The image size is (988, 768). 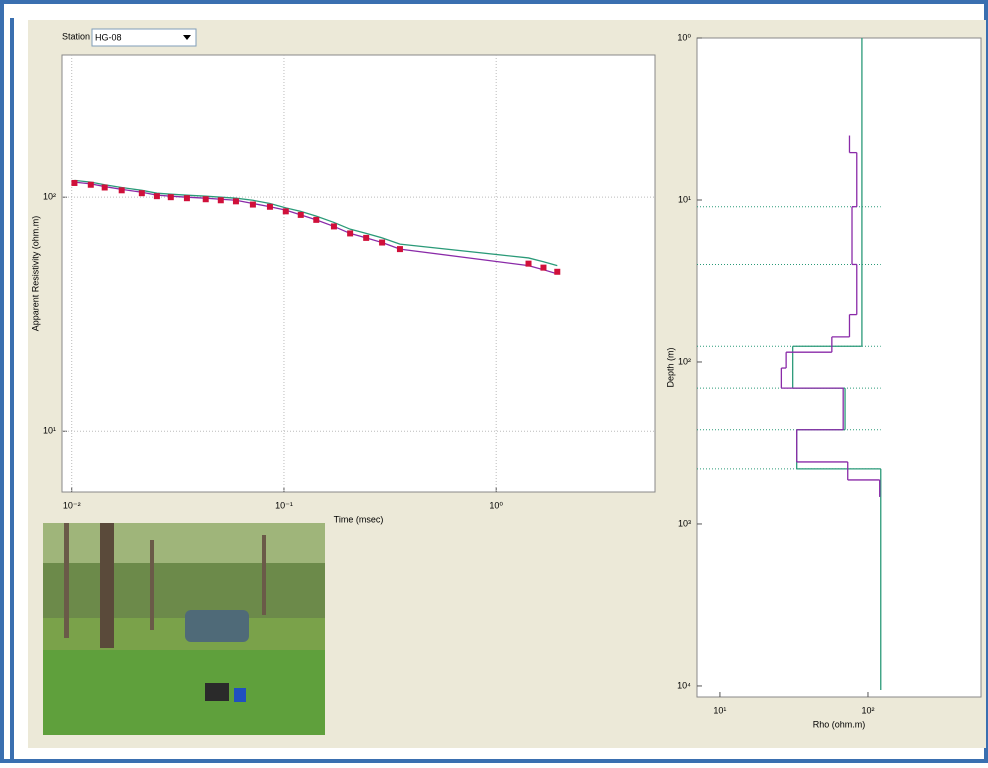 What do you see at coordinates (839, 724) in the screenshot?
I see `x-axis-label: Rho (ohm.m)` at bounding box center [839, 724].